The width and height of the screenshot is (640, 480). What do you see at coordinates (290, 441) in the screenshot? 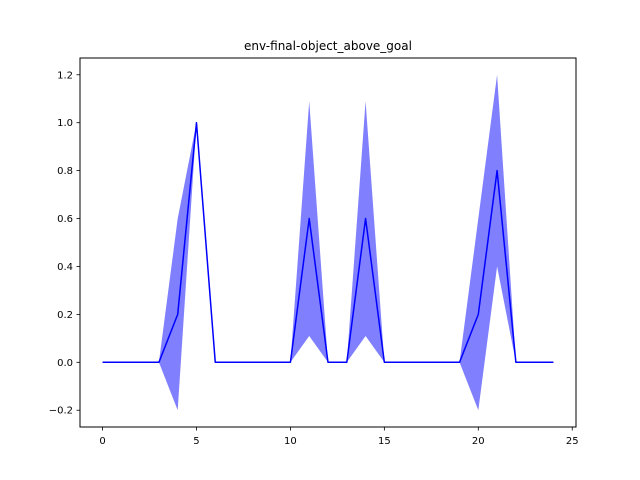
I see `x-tick-label: 10` at bounding box center [290, 441].